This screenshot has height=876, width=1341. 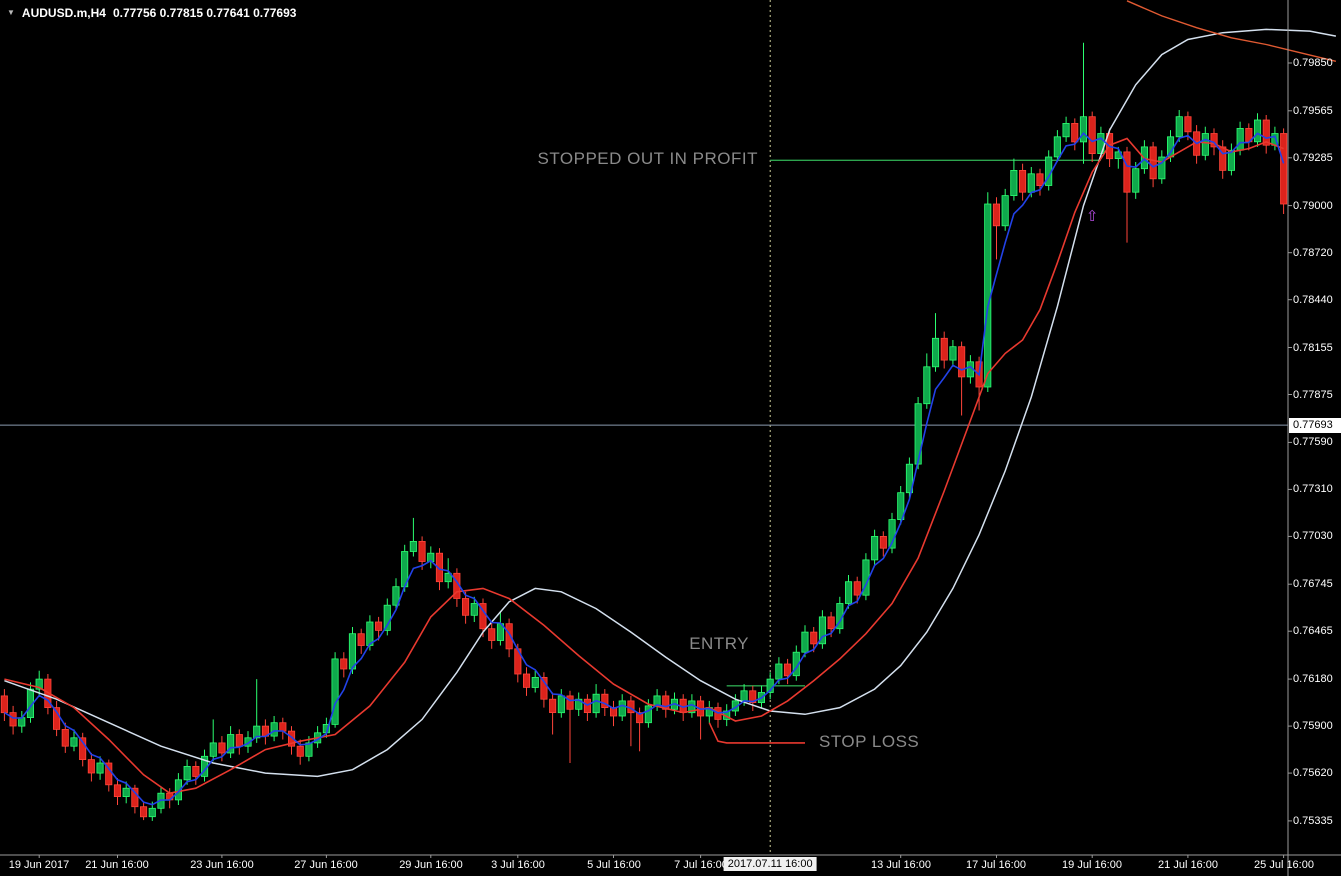 I want to click on price-axis-label: 0.78720, so click(x=1313, y=253).